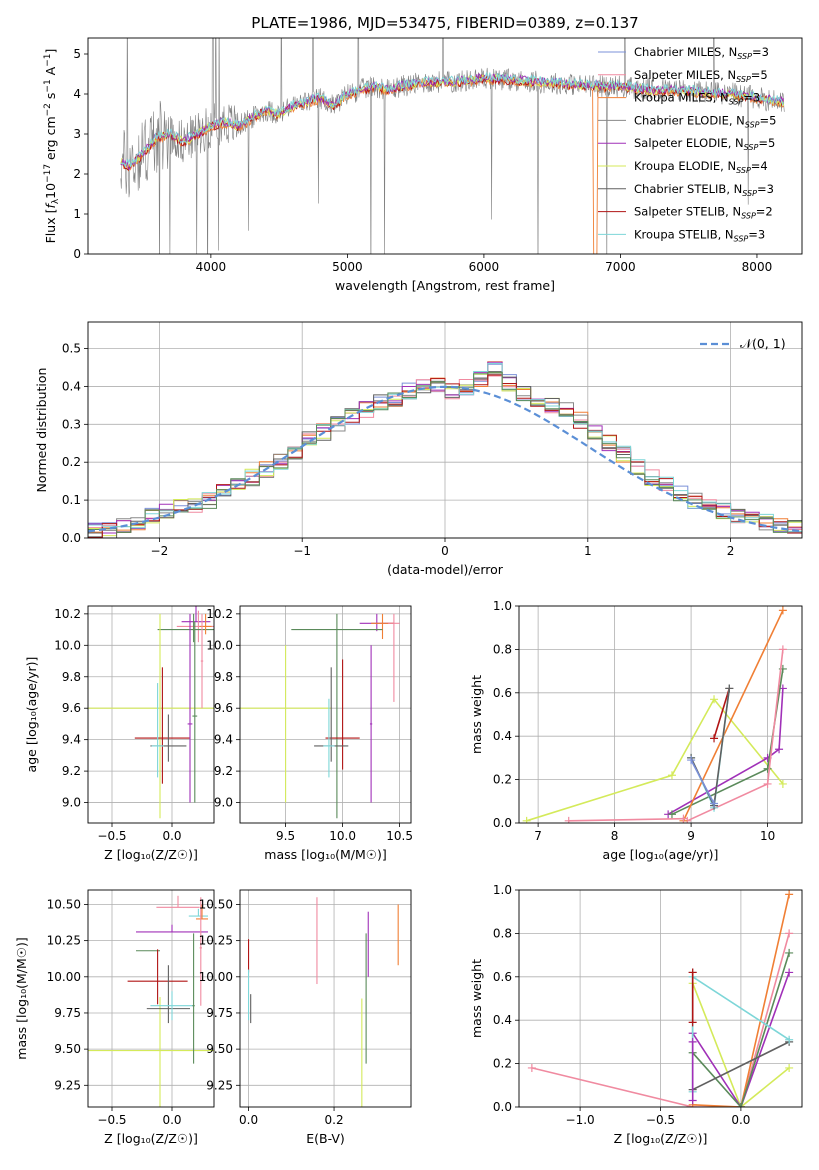  I want to click on y-tick-label: 10.50, so click(64, 904).